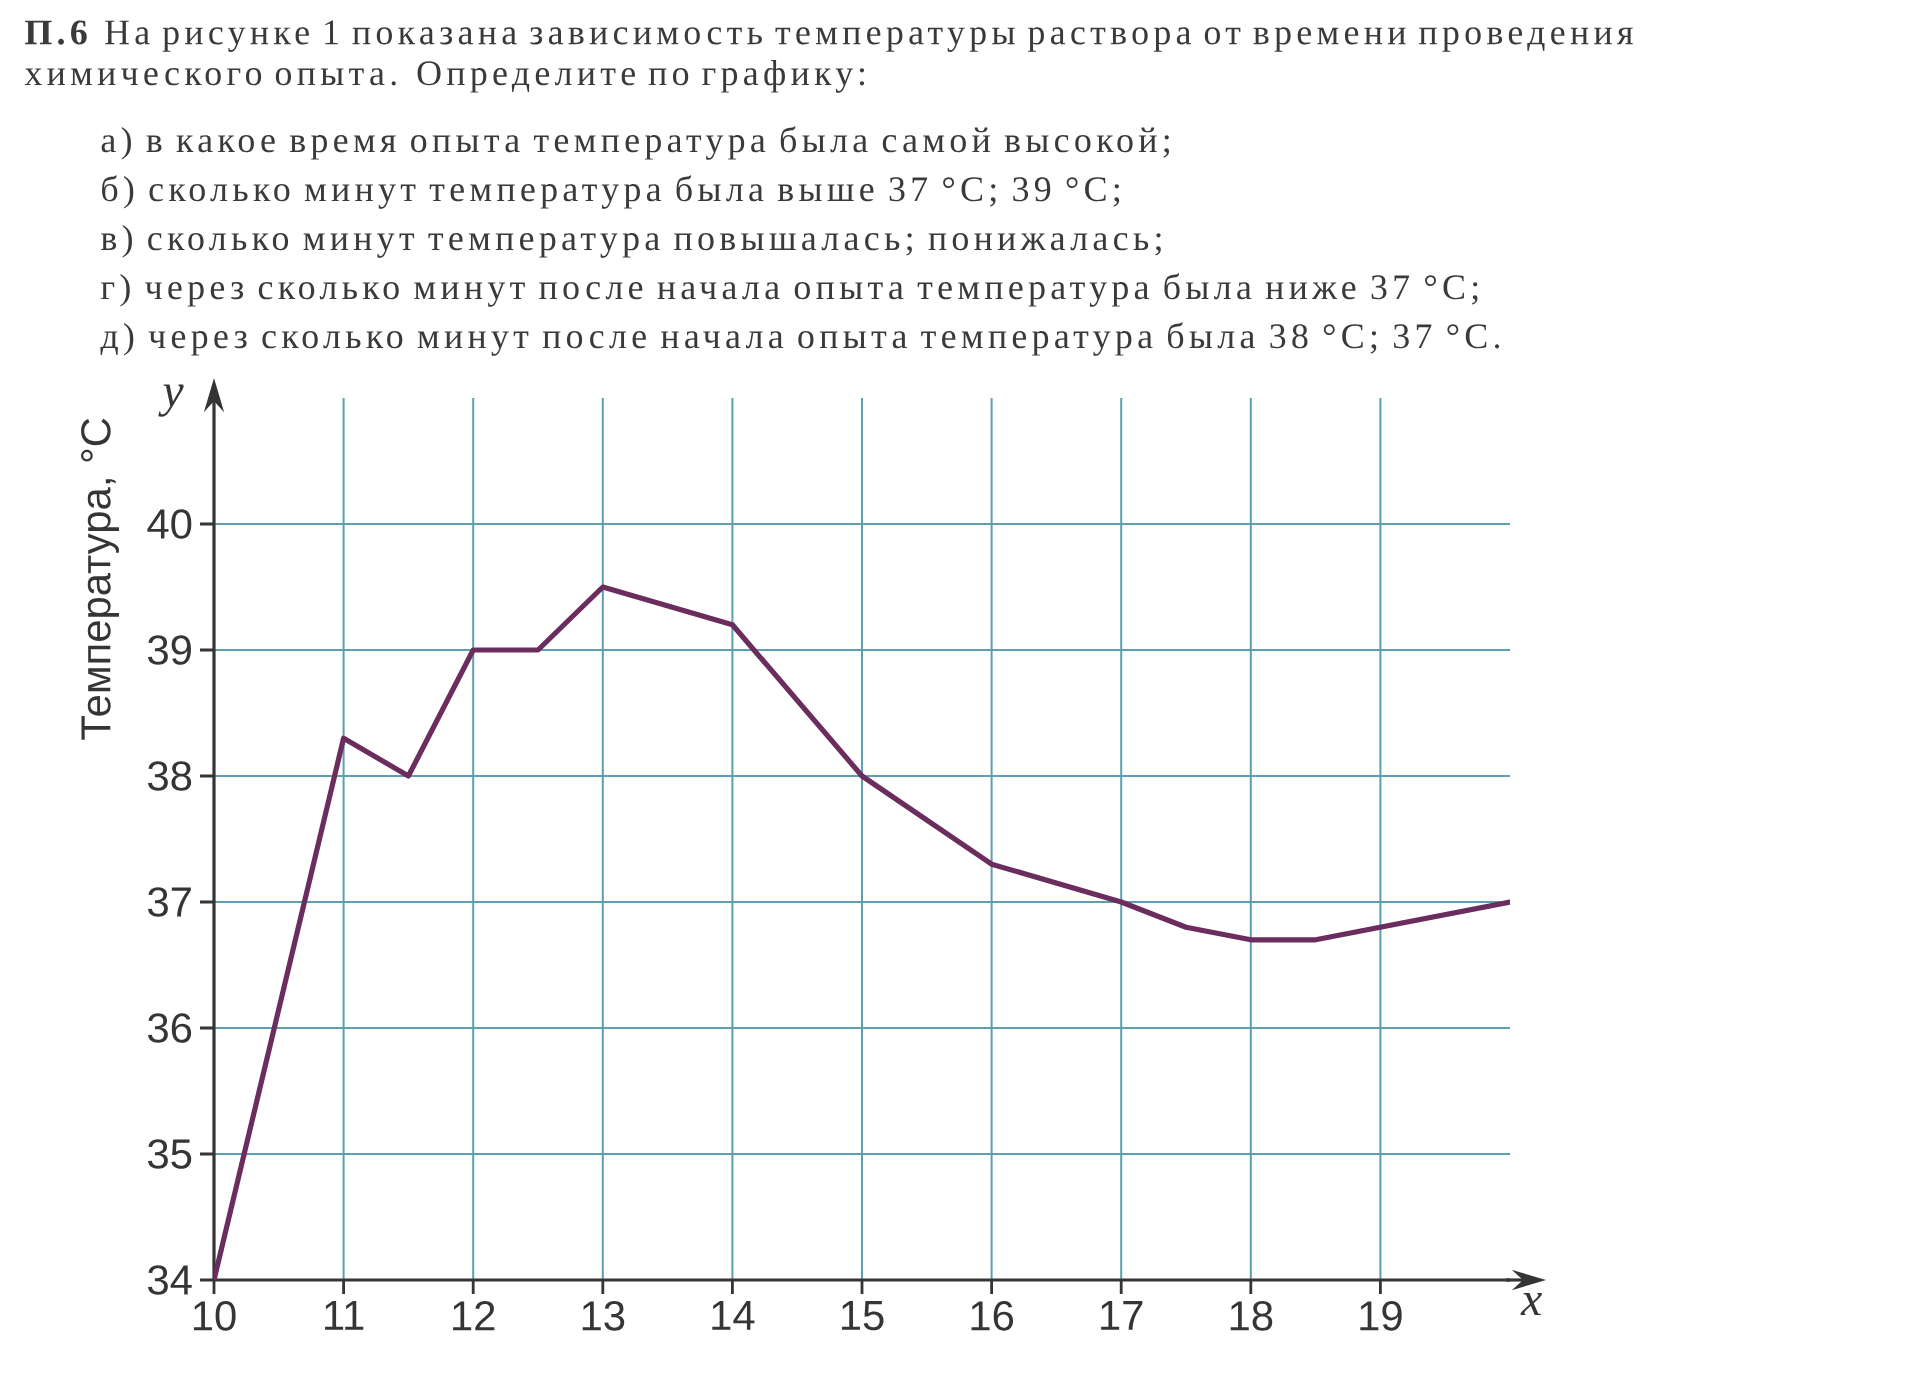 This screenshot has width=1920, height=1377. I want to click on y-tick-label: 40, so click(169, 524).